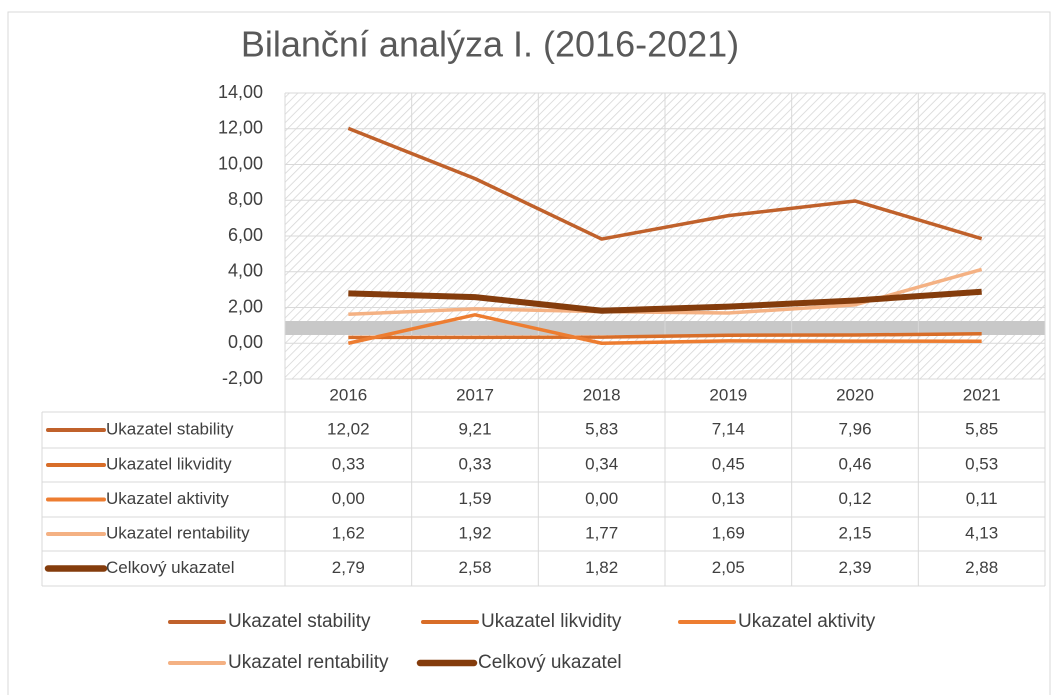  What do you see at coordinates (170, 567) in the screenshot?
I see `table-row-label: Celkový ukazatel` at bounding box center [170, 567].